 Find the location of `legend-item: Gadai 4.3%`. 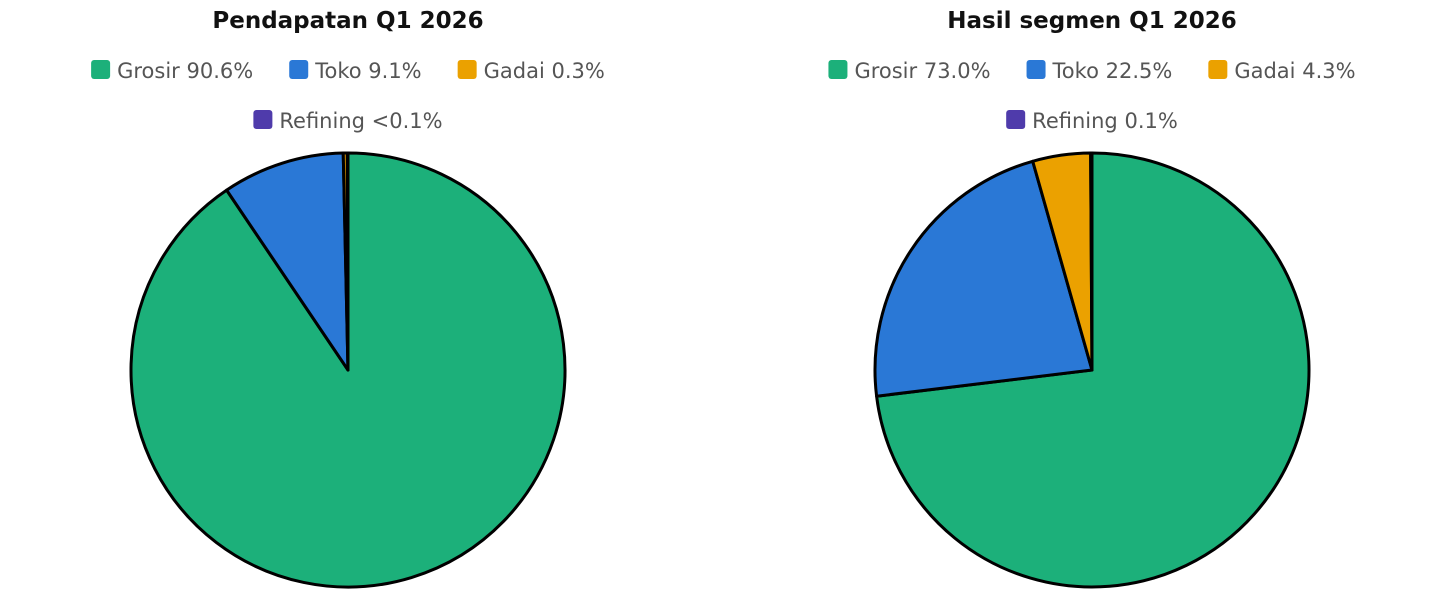

legend-item: Gadai 4.3% is located at coordinates (1282, 71).